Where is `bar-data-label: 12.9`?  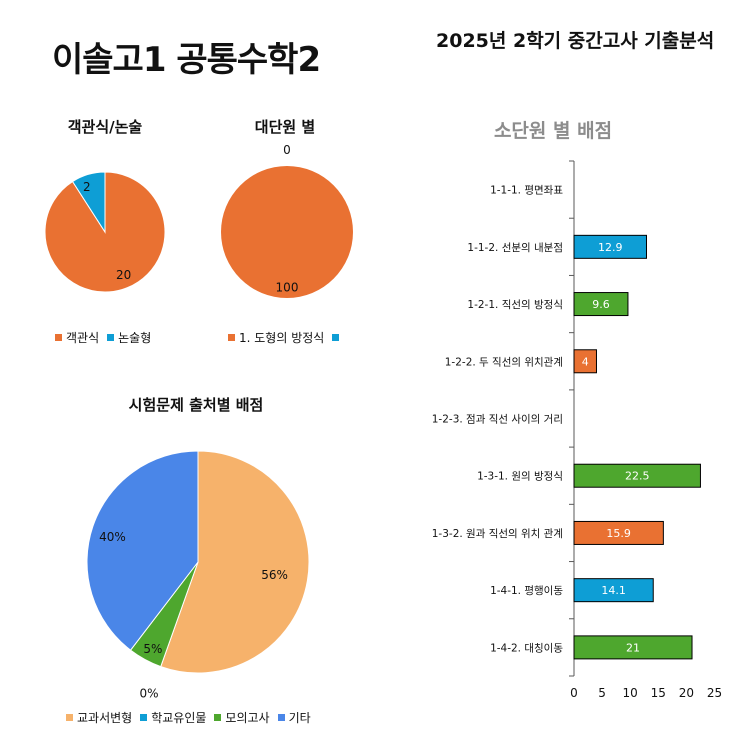 bar-data-label: 12.9 is located at coordinates (610, 247).